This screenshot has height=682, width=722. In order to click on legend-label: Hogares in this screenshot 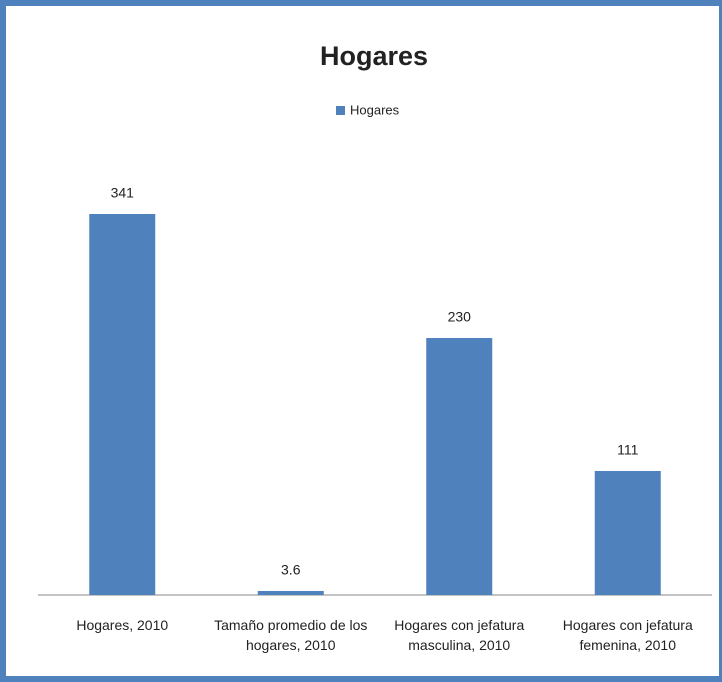, I will do `click(375, 109)`.